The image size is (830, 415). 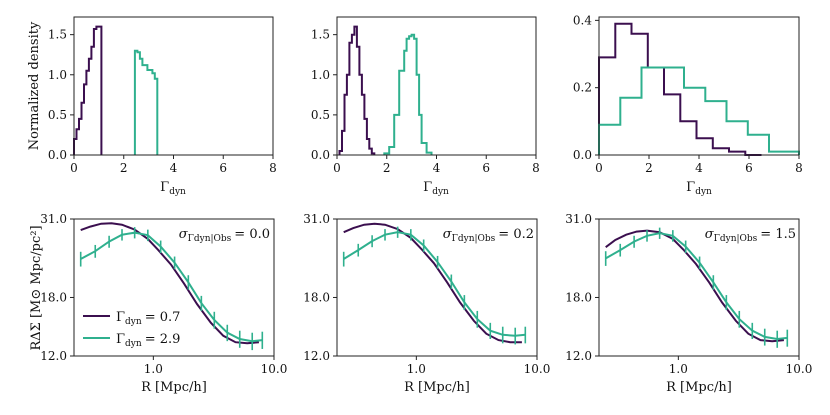 What do you see at coordinates (148, 318) in the screenshot?
I see `legend-label-low: Γdyn = 0.7` at bounding box center [148, 318].